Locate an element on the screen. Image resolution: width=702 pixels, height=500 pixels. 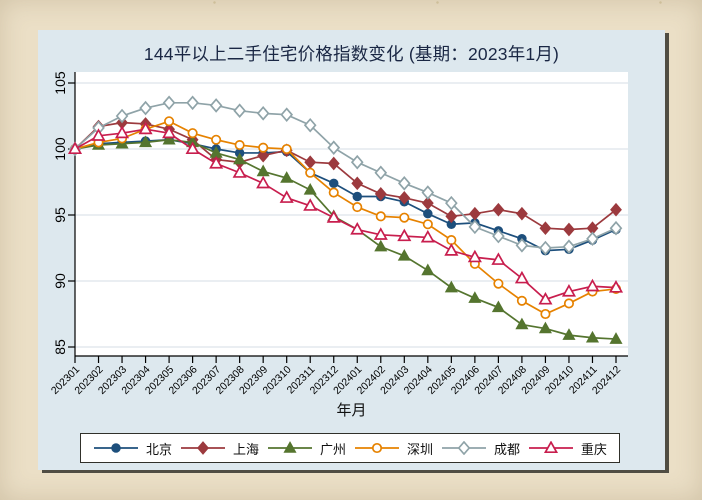
legend-item-chengdu: 成都 is located at coordinates (480, 448).